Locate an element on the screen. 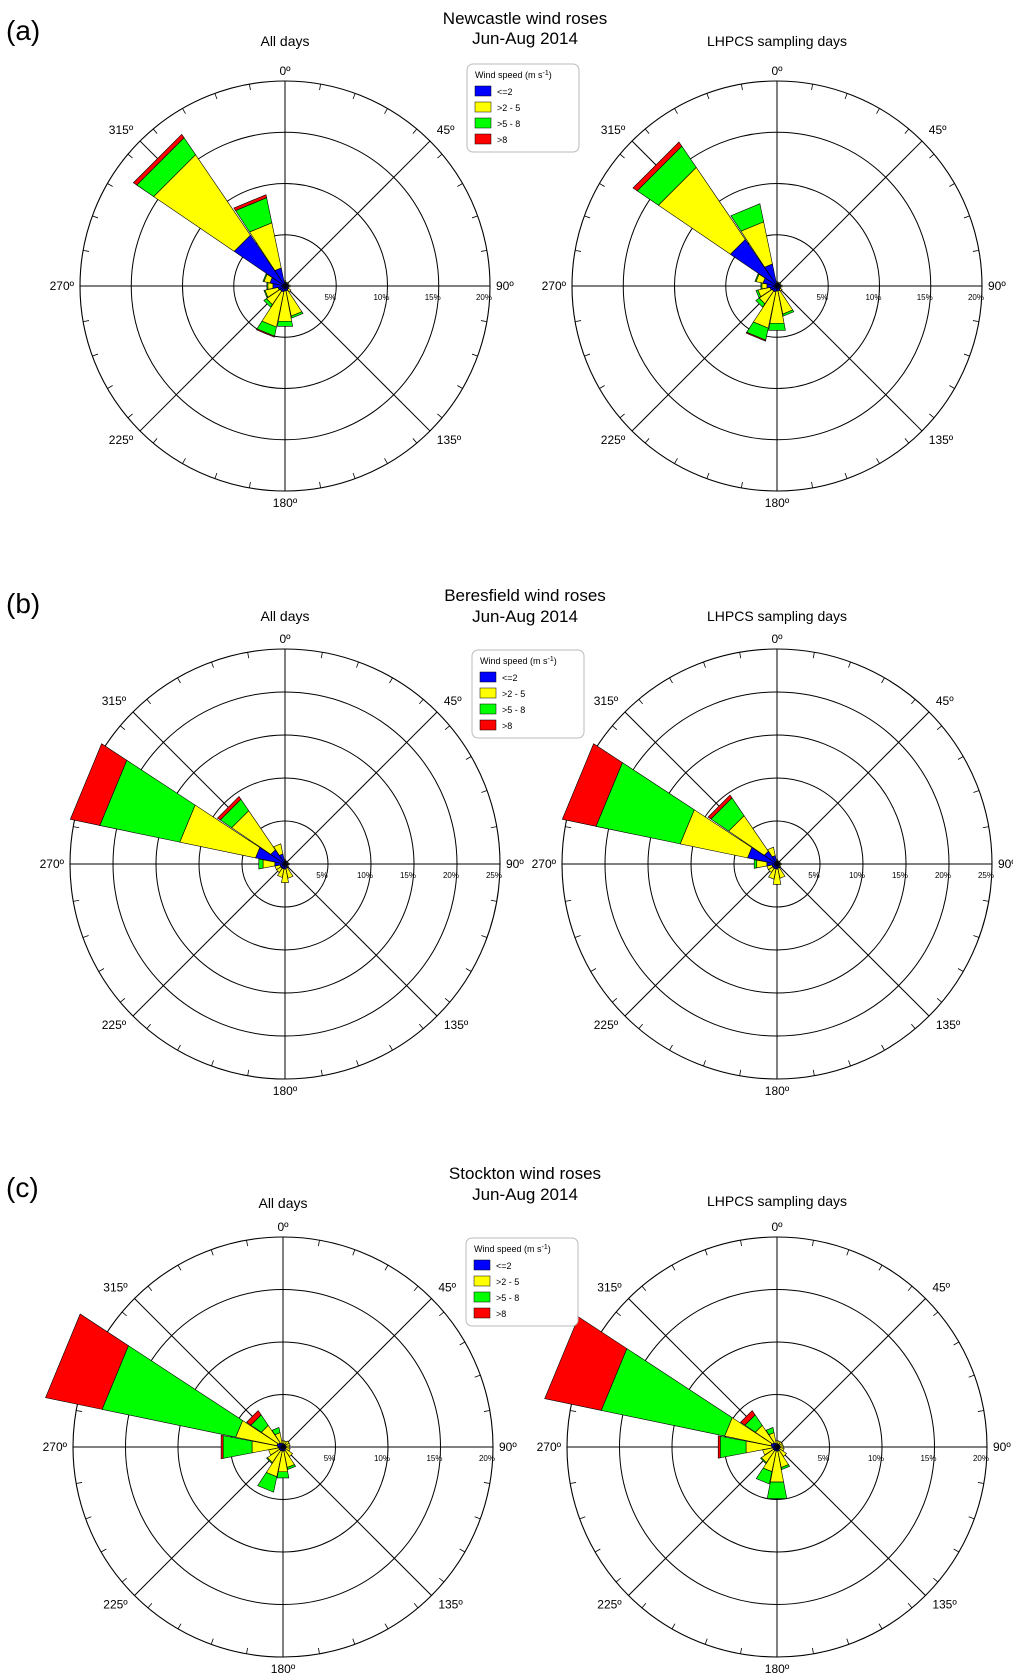  petal-202.5-8 is located at coordinates (265, 333).